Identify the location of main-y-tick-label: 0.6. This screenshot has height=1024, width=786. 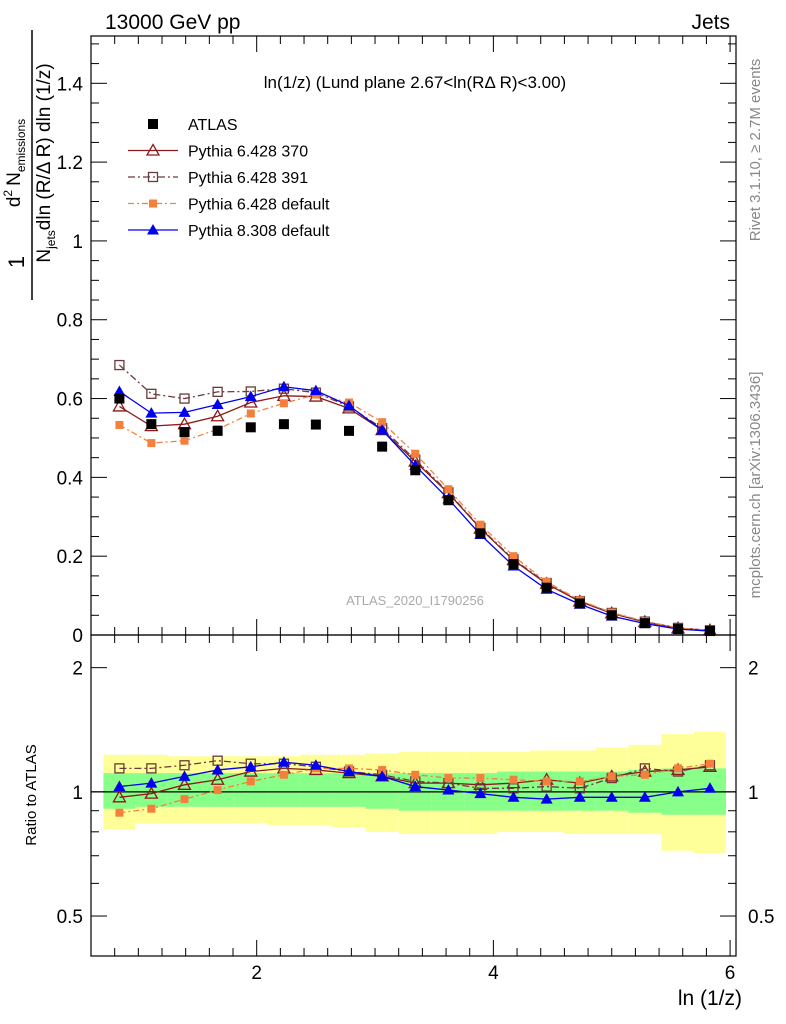
(70, 400).